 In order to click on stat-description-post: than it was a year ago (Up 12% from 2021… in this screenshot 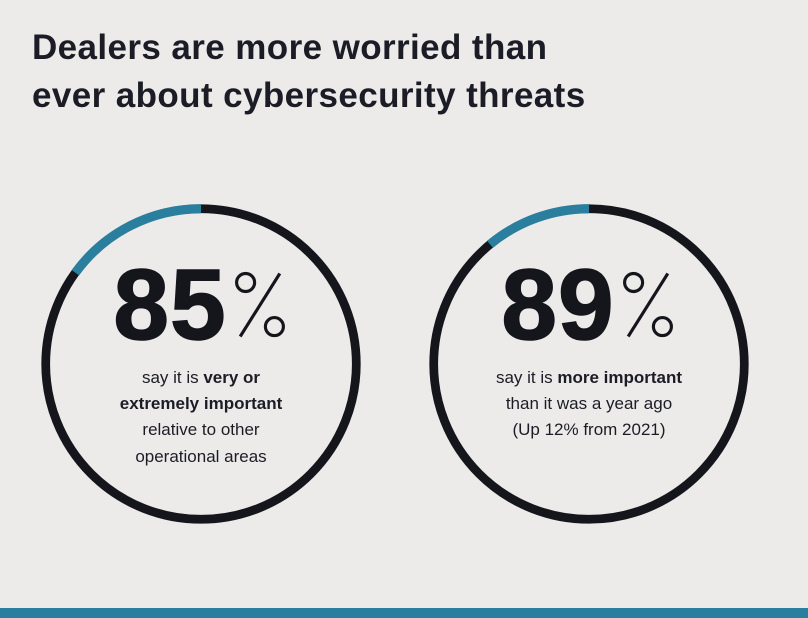, I will do `click(589, 416)`.